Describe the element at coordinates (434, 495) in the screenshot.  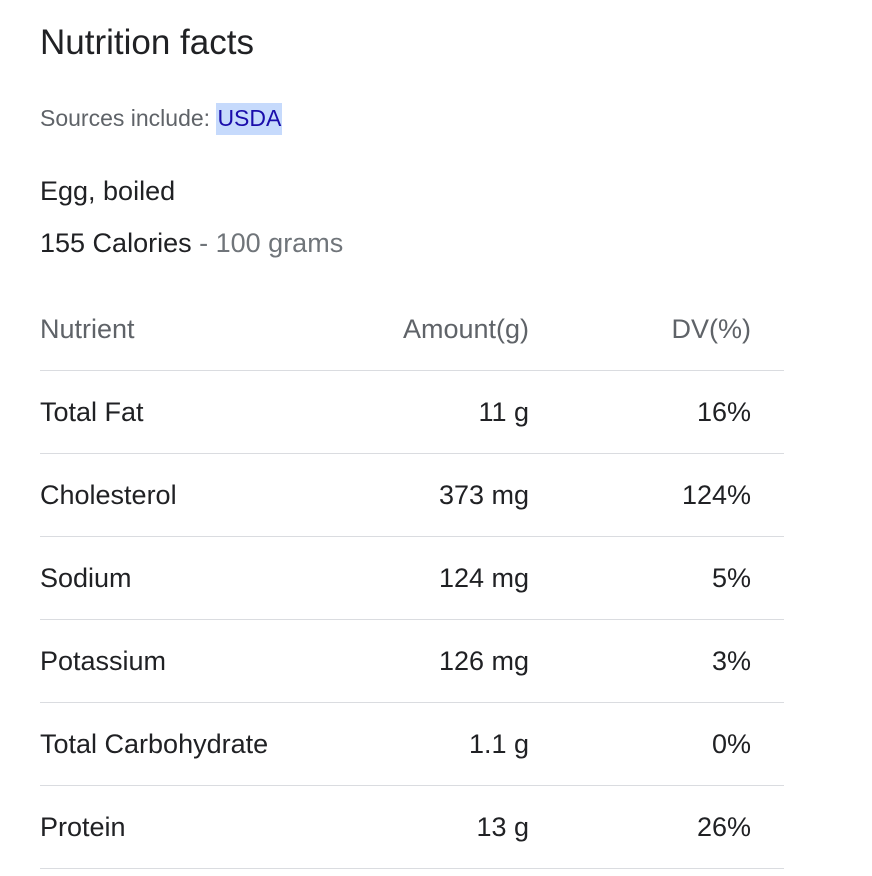
I see `nutrient-amount: 373 mg` at that location.